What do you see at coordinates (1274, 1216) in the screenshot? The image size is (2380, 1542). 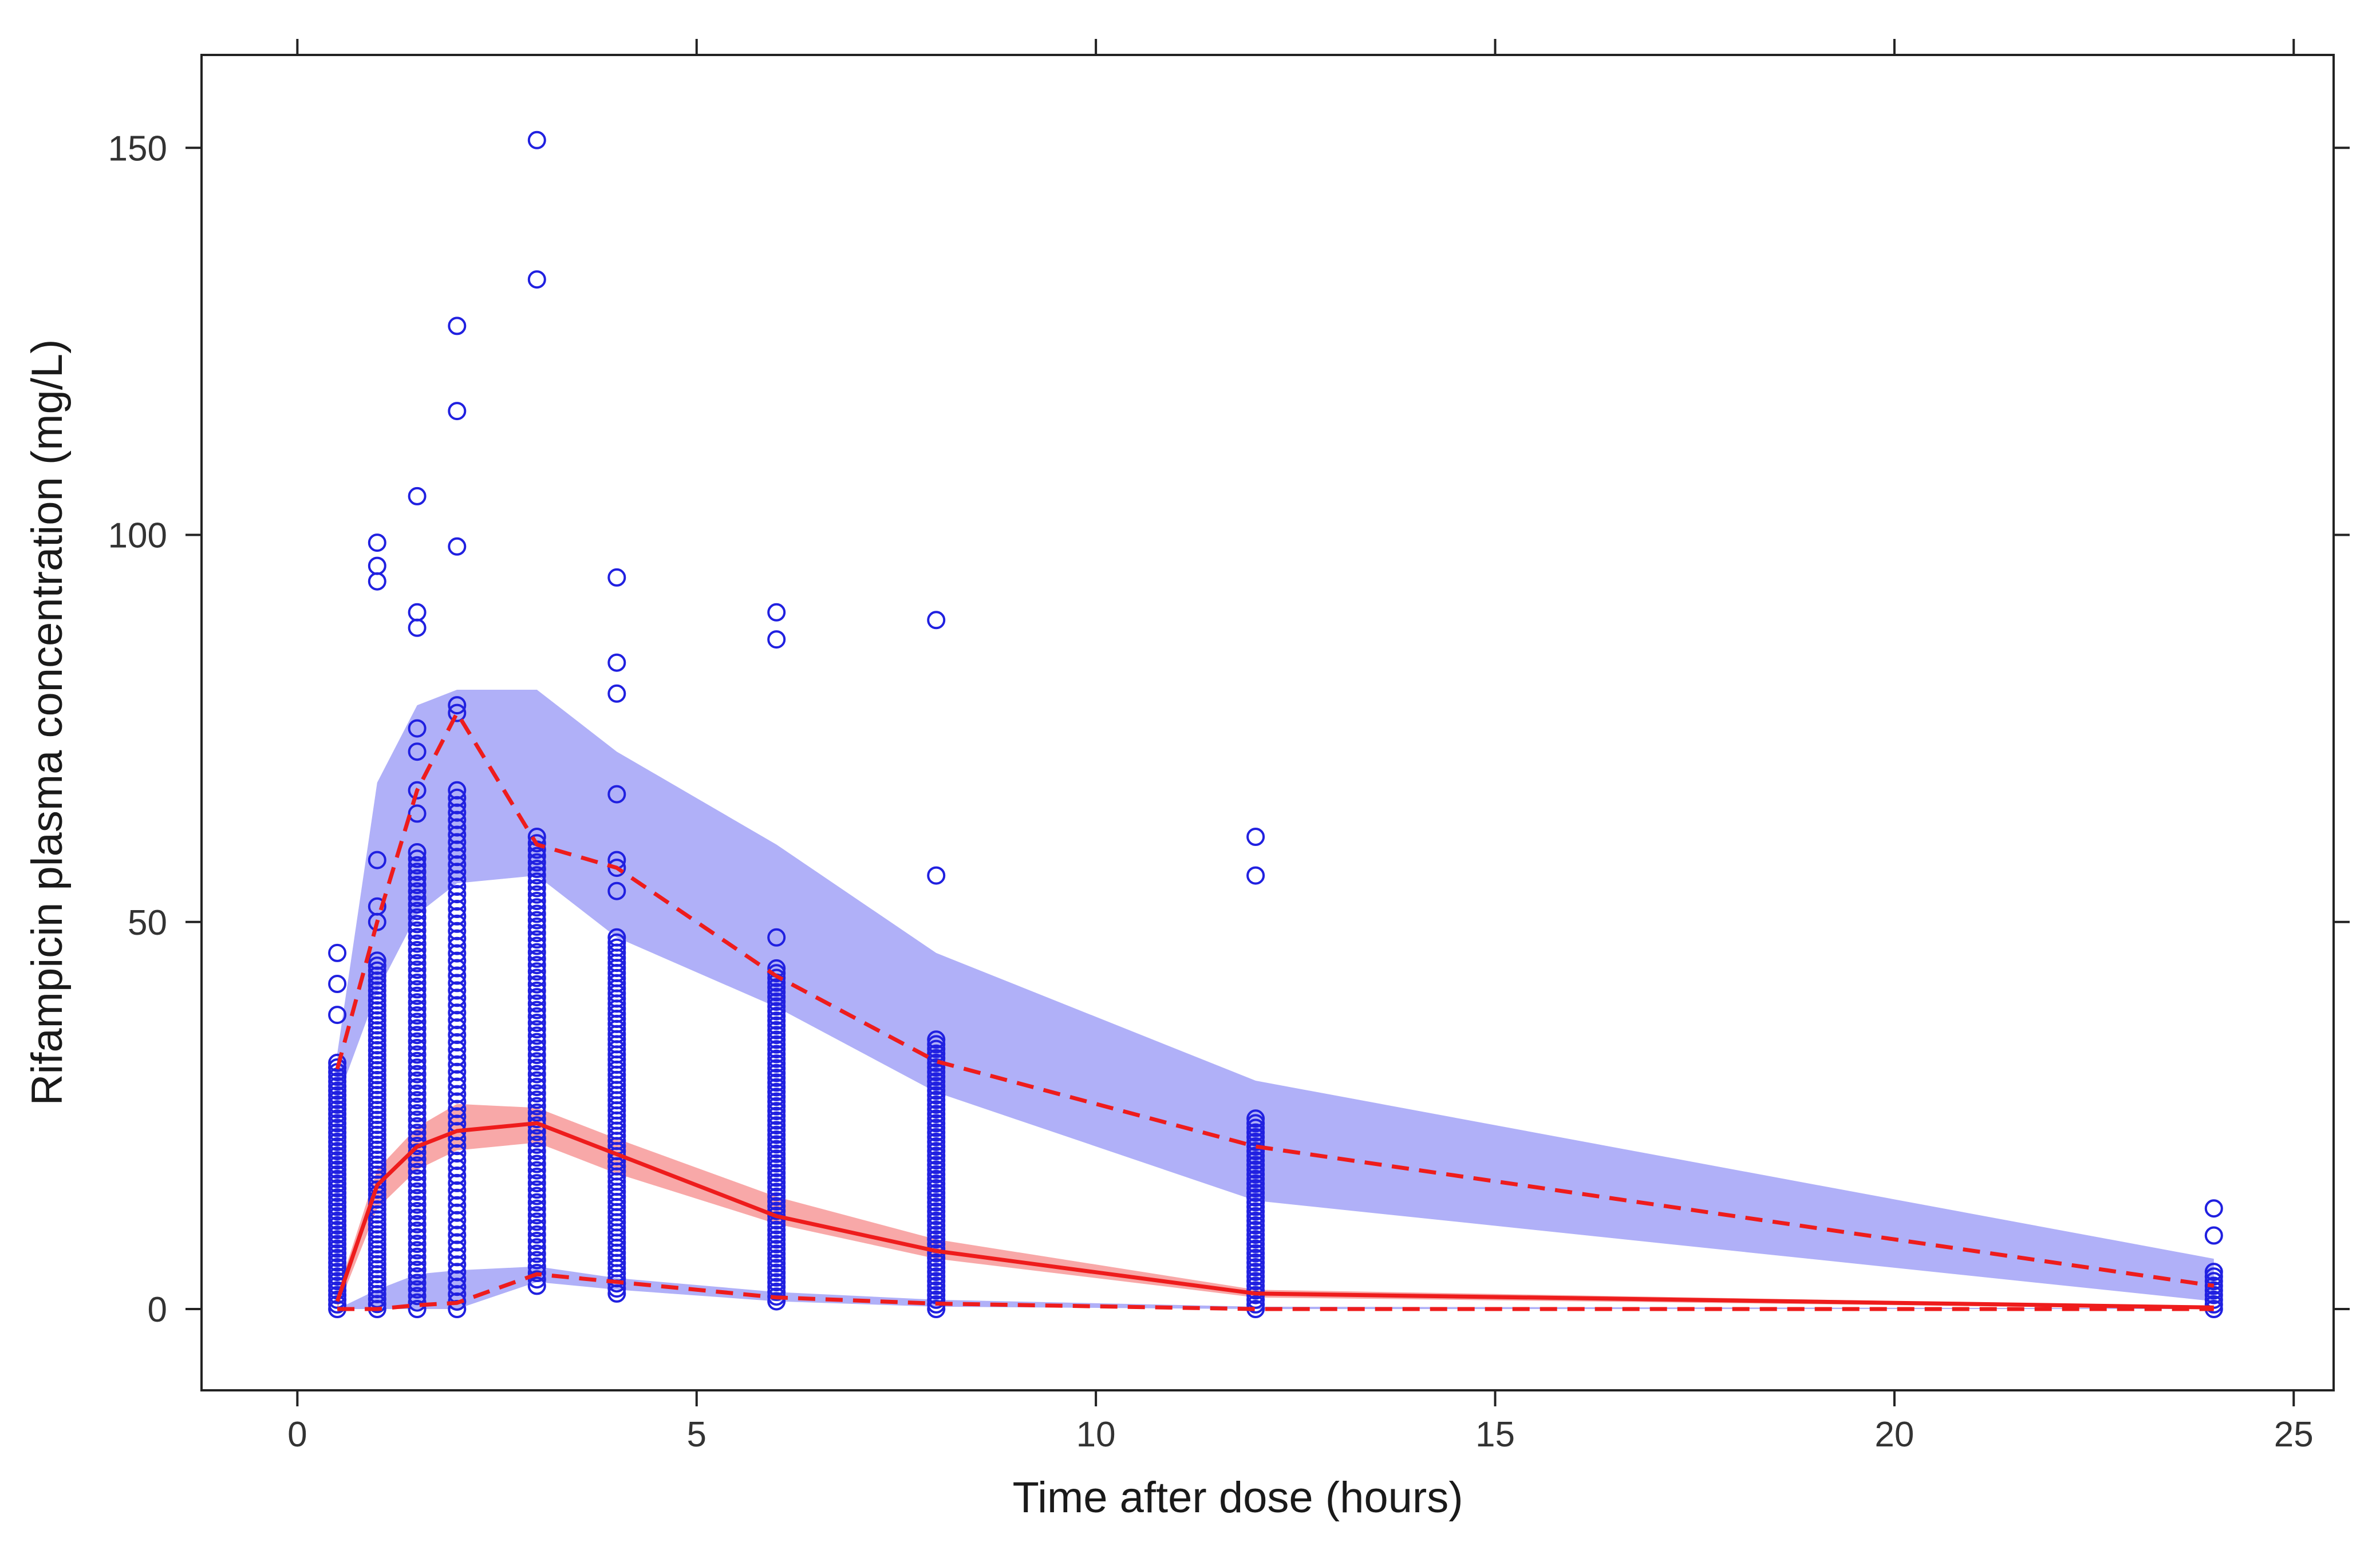 I see `observed-median-line` at bounding box center [1274, 1216].